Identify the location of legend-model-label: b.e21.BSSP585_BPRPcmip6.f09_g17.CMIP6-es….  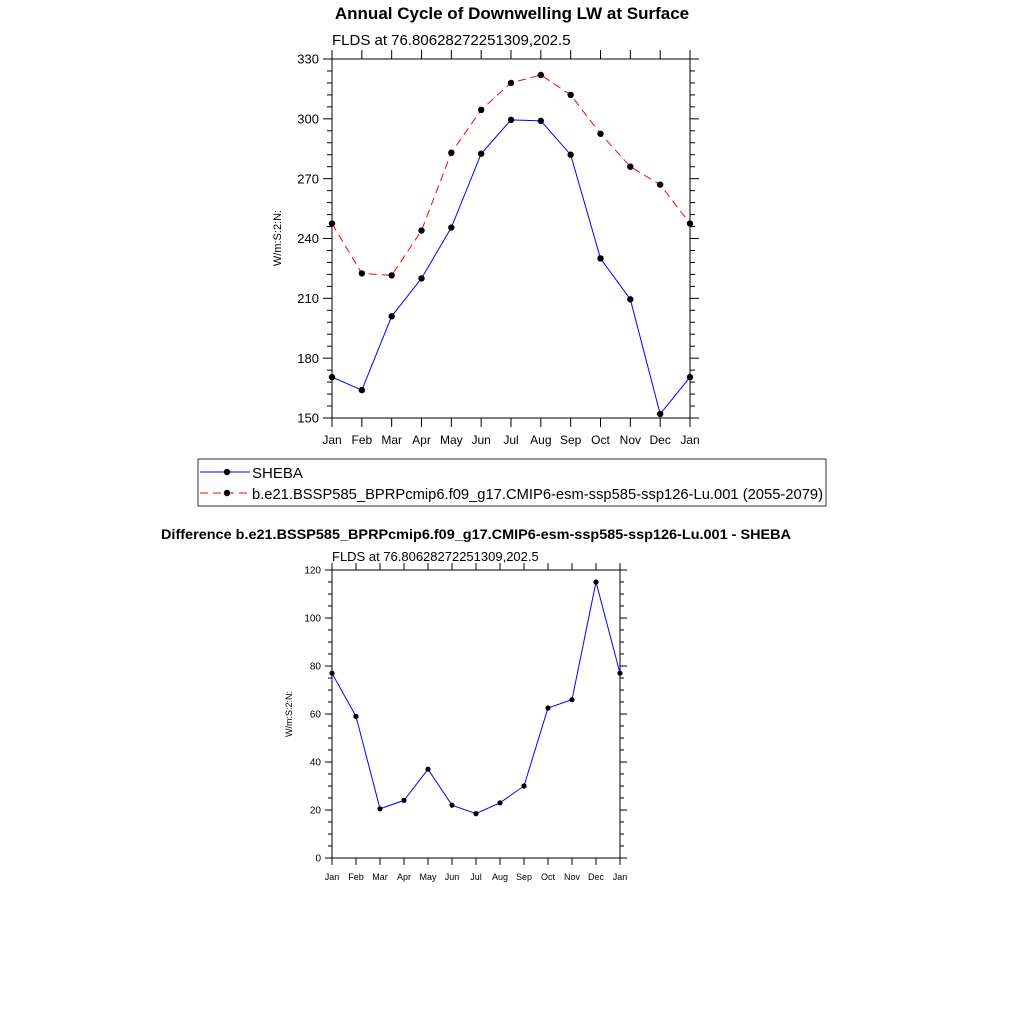
(537, 494).